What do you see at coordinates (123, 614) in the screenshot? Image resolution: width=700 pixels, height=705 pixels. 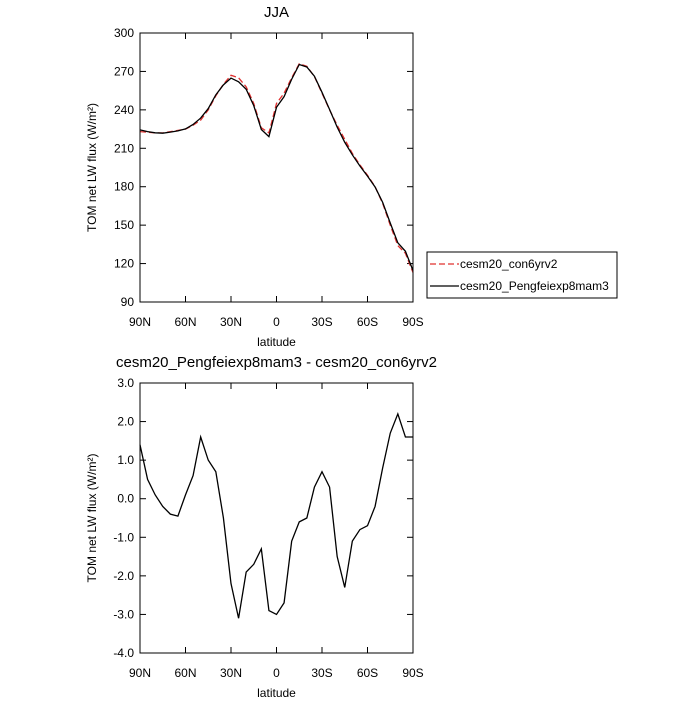 I see `y-tick-label: -3.0` at bounding box center [123, 614].